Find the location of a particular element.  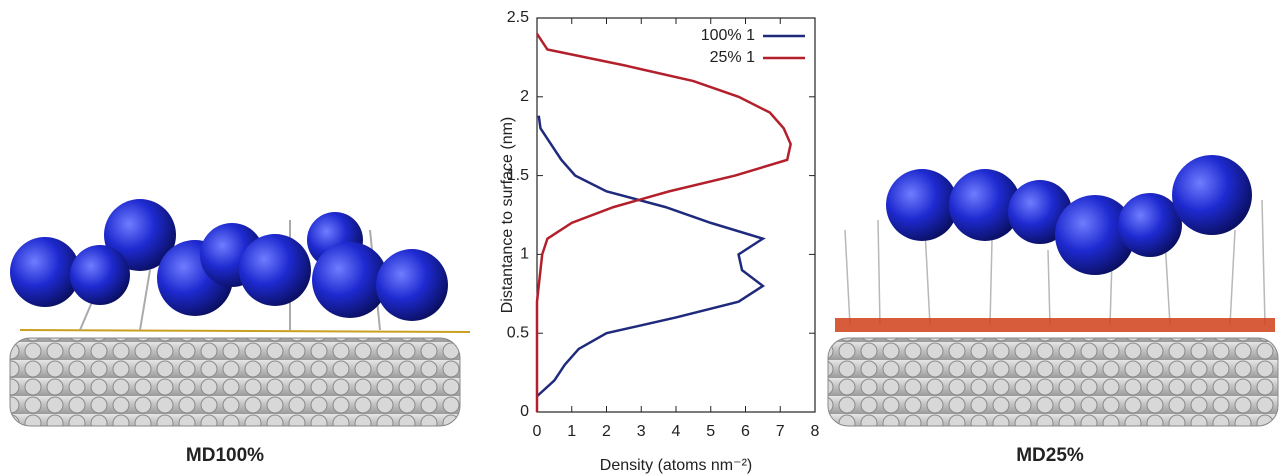

x-tick-label: 3 is located at coordinates (641, 431).